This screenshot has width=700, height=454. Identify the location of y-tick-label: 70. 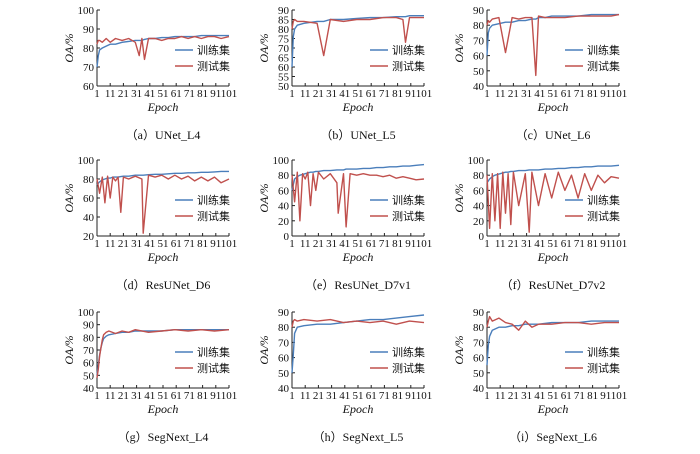
(89, 351).